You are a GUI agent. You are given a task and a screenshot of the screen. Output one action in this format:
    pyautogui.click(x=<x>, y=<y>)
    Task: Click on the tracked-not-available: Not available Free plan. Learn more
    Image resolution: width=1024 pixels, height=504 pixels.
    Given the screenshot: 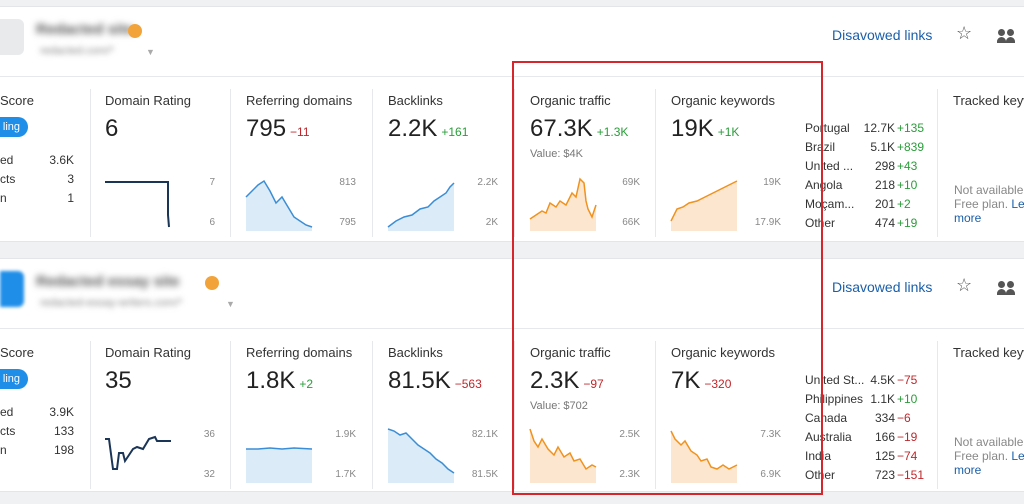 What is the action you would take?
    pyautogui.click(x=989, y=204)
    